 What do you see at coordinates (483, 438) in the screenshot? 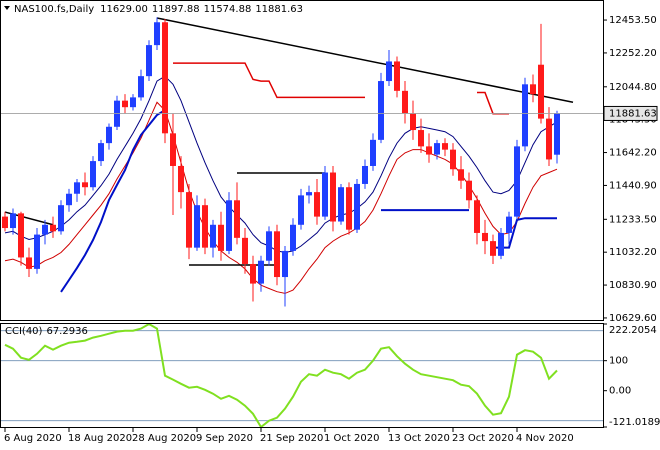
I see `x-tick-label: 23 Oct 2020` at bounding box center [483, 438].